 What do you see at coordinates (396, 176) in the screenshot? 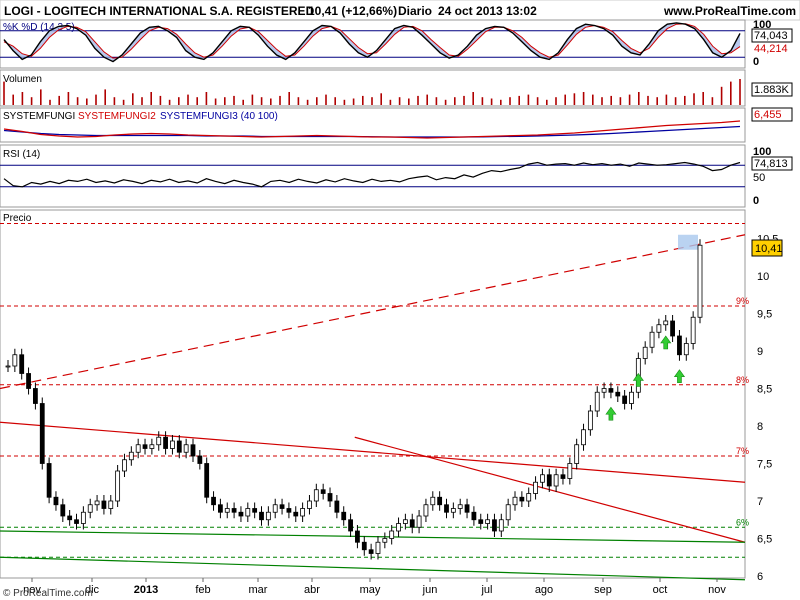
I see `rsi-panel: RSI (14) 100 50 0 74,813` at bounding box center [396, 176].